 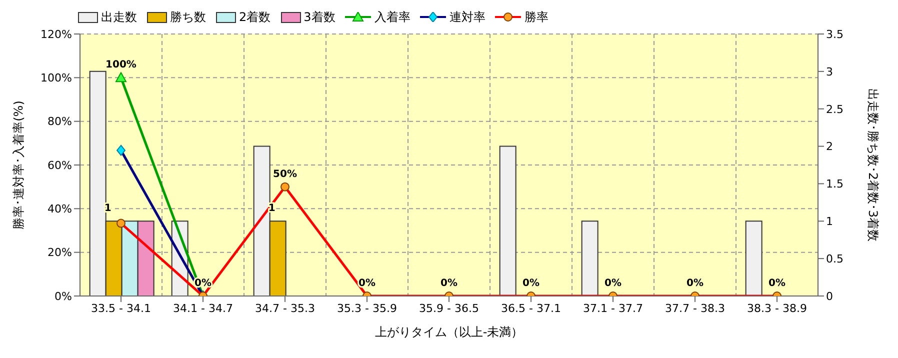 I want to click on data-label: 50%, so click(x=285, y=174).